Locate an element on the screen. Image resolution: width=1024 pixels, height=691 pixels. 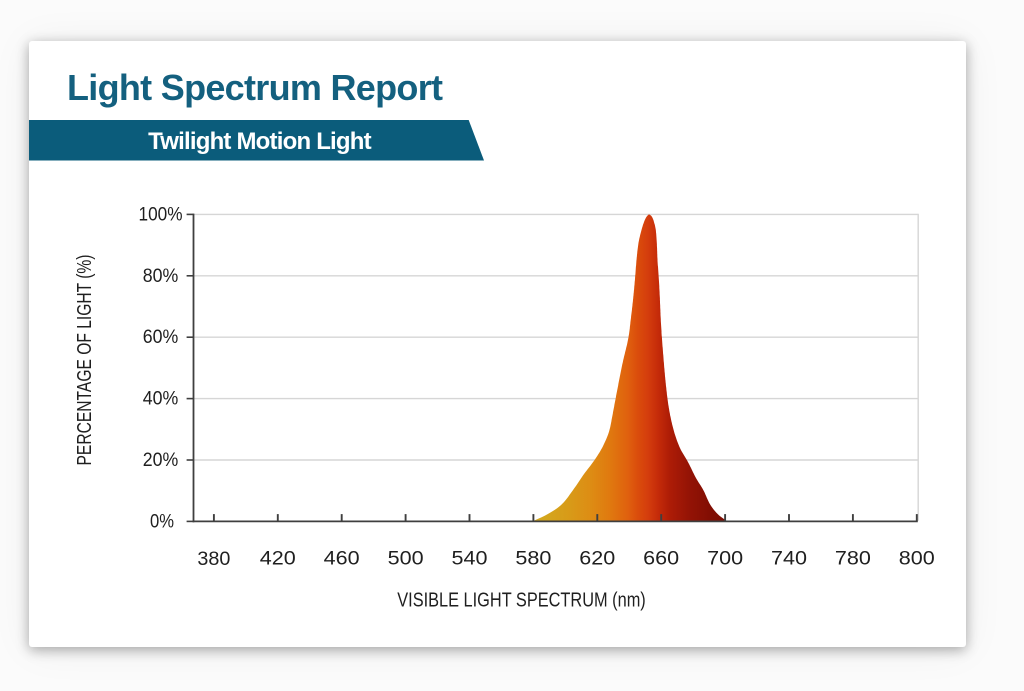
svg-text: 540 is located at coordinates (470, 559).